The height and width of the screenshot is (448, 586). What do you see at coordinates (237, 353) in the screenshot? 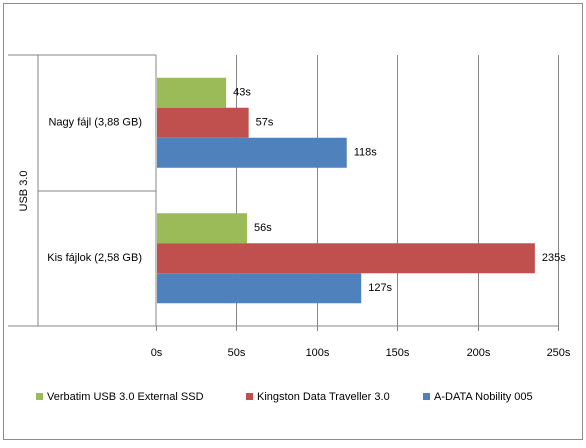
I see `x-tick-label: 50s` at bounding box center [237, 353].